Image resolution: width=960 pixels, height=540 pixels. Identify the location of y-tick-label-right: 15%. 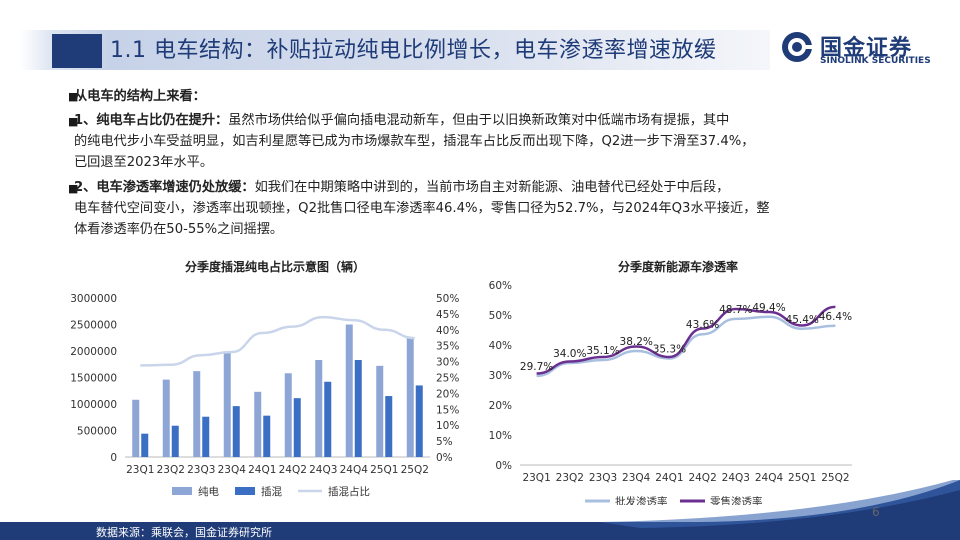
(447, 410).